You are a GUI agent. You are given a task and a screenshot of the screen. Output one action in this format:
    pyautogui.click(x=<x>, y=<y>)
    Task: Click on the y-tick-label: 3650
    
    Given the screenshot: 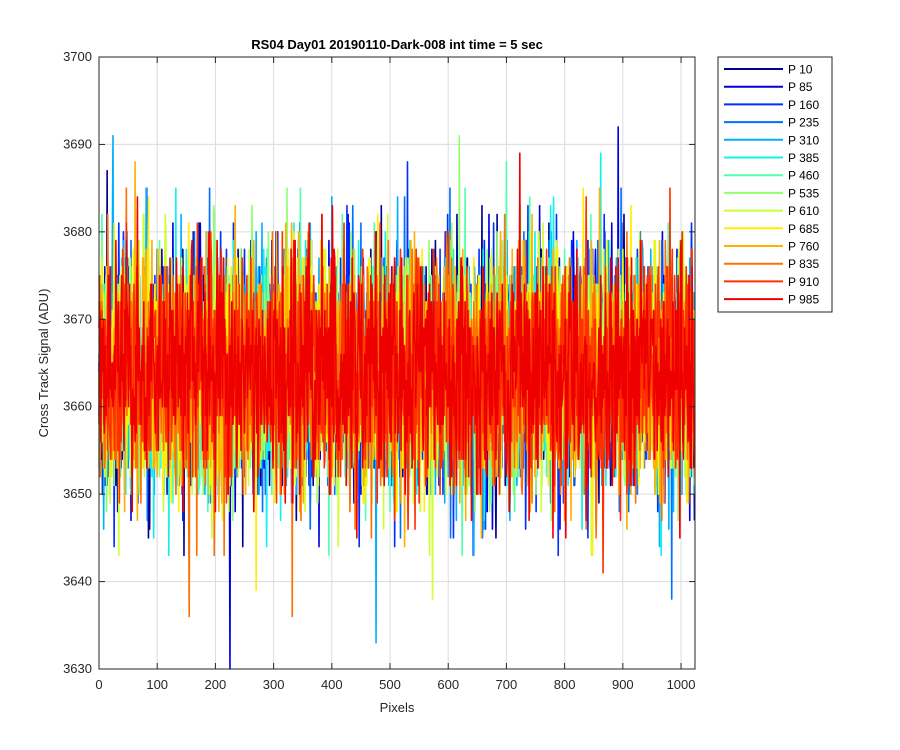 What is the action you would take?
    pyautogui.click(x=77, y=493)
    